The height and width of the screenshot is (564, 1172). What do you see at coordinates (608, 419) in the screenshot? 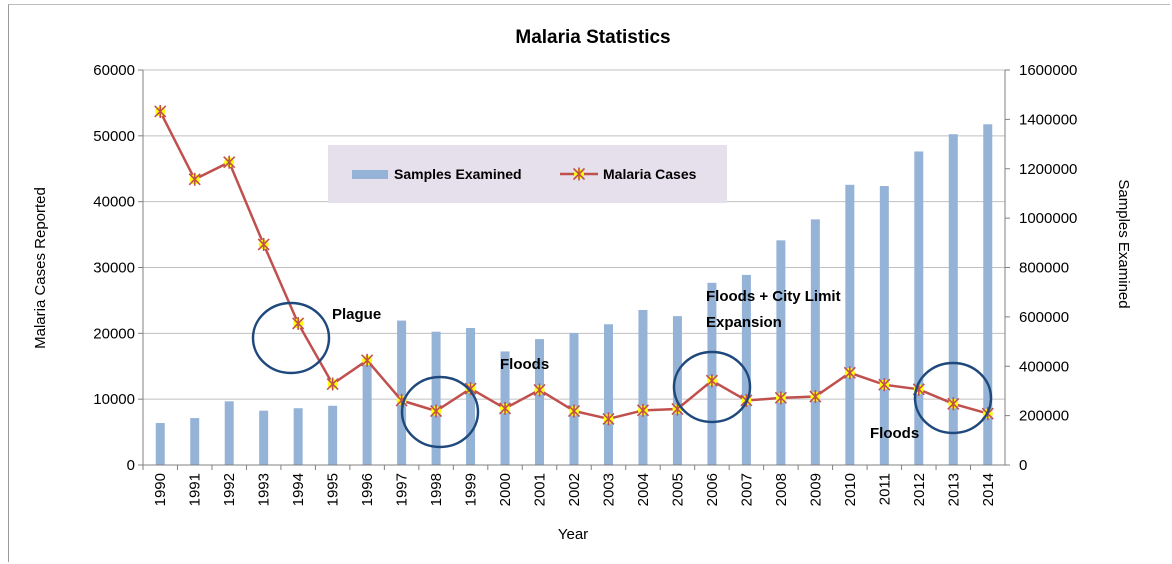
I see `marker-malaria-2003` at bounding box center [608, 419].